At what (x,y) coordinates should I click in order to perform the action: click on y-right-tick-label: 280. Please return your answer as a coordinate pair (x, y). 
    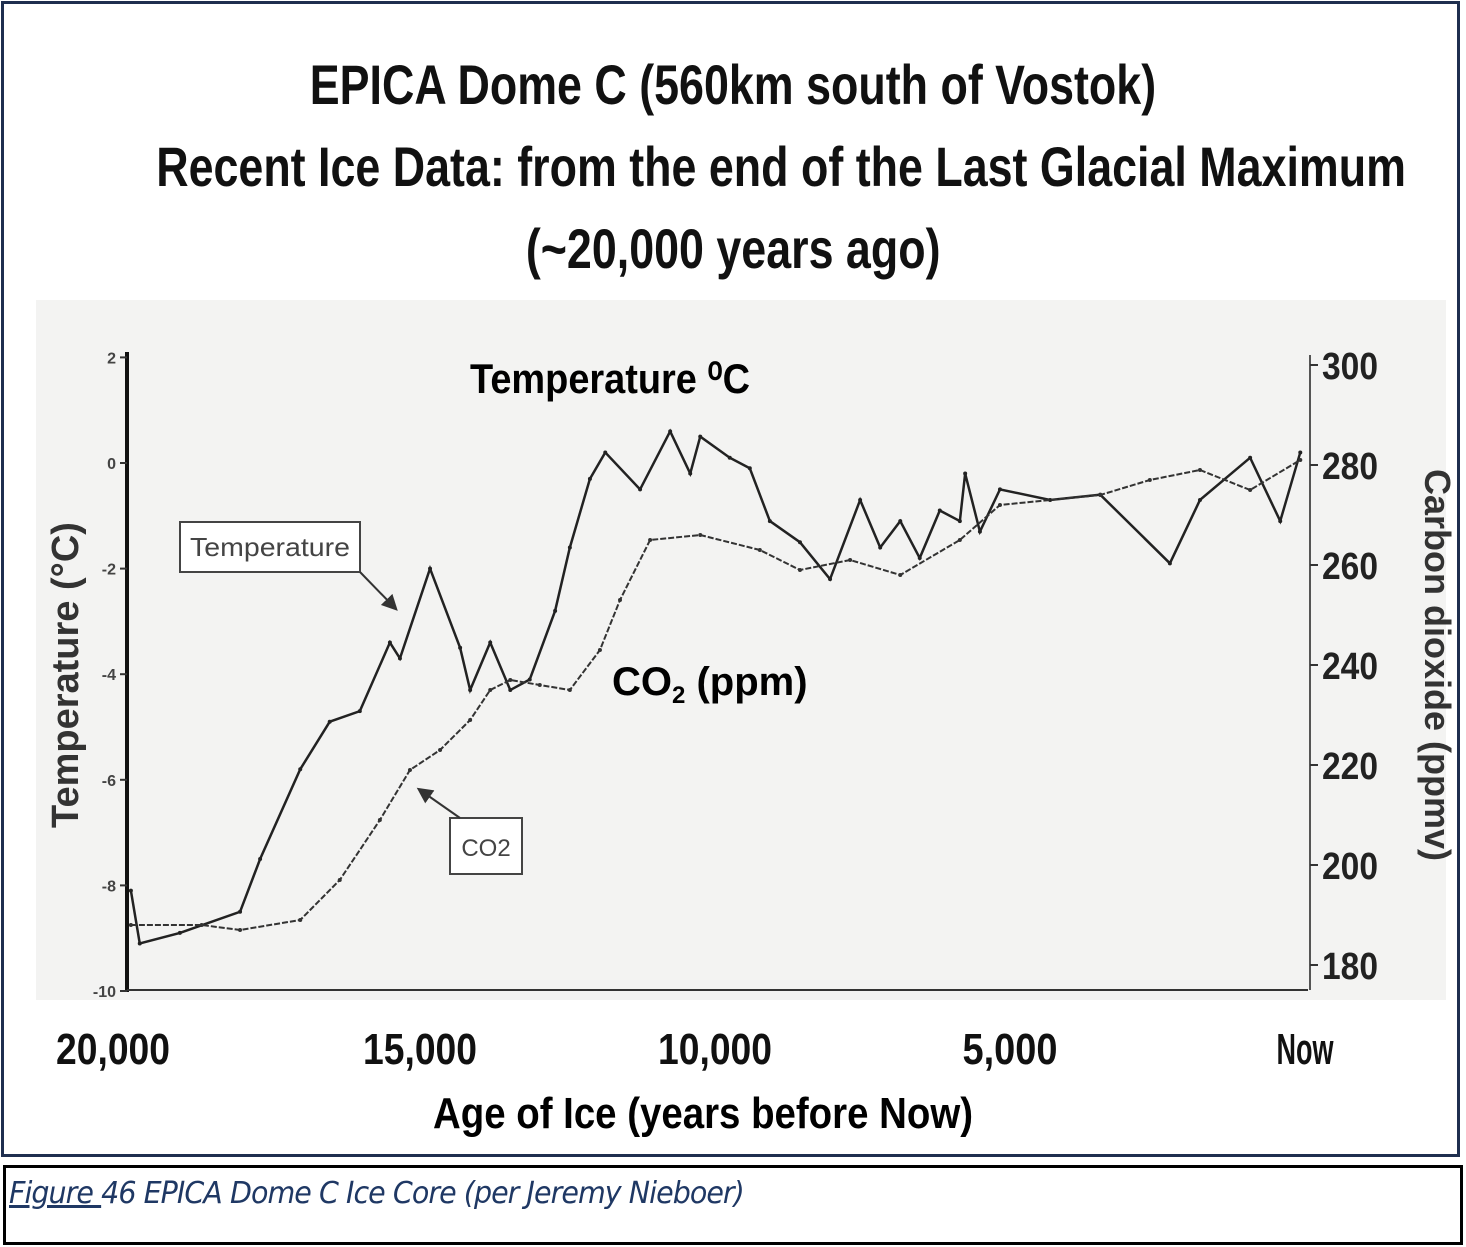
    Looking at the image, I should click on (1350, 467).